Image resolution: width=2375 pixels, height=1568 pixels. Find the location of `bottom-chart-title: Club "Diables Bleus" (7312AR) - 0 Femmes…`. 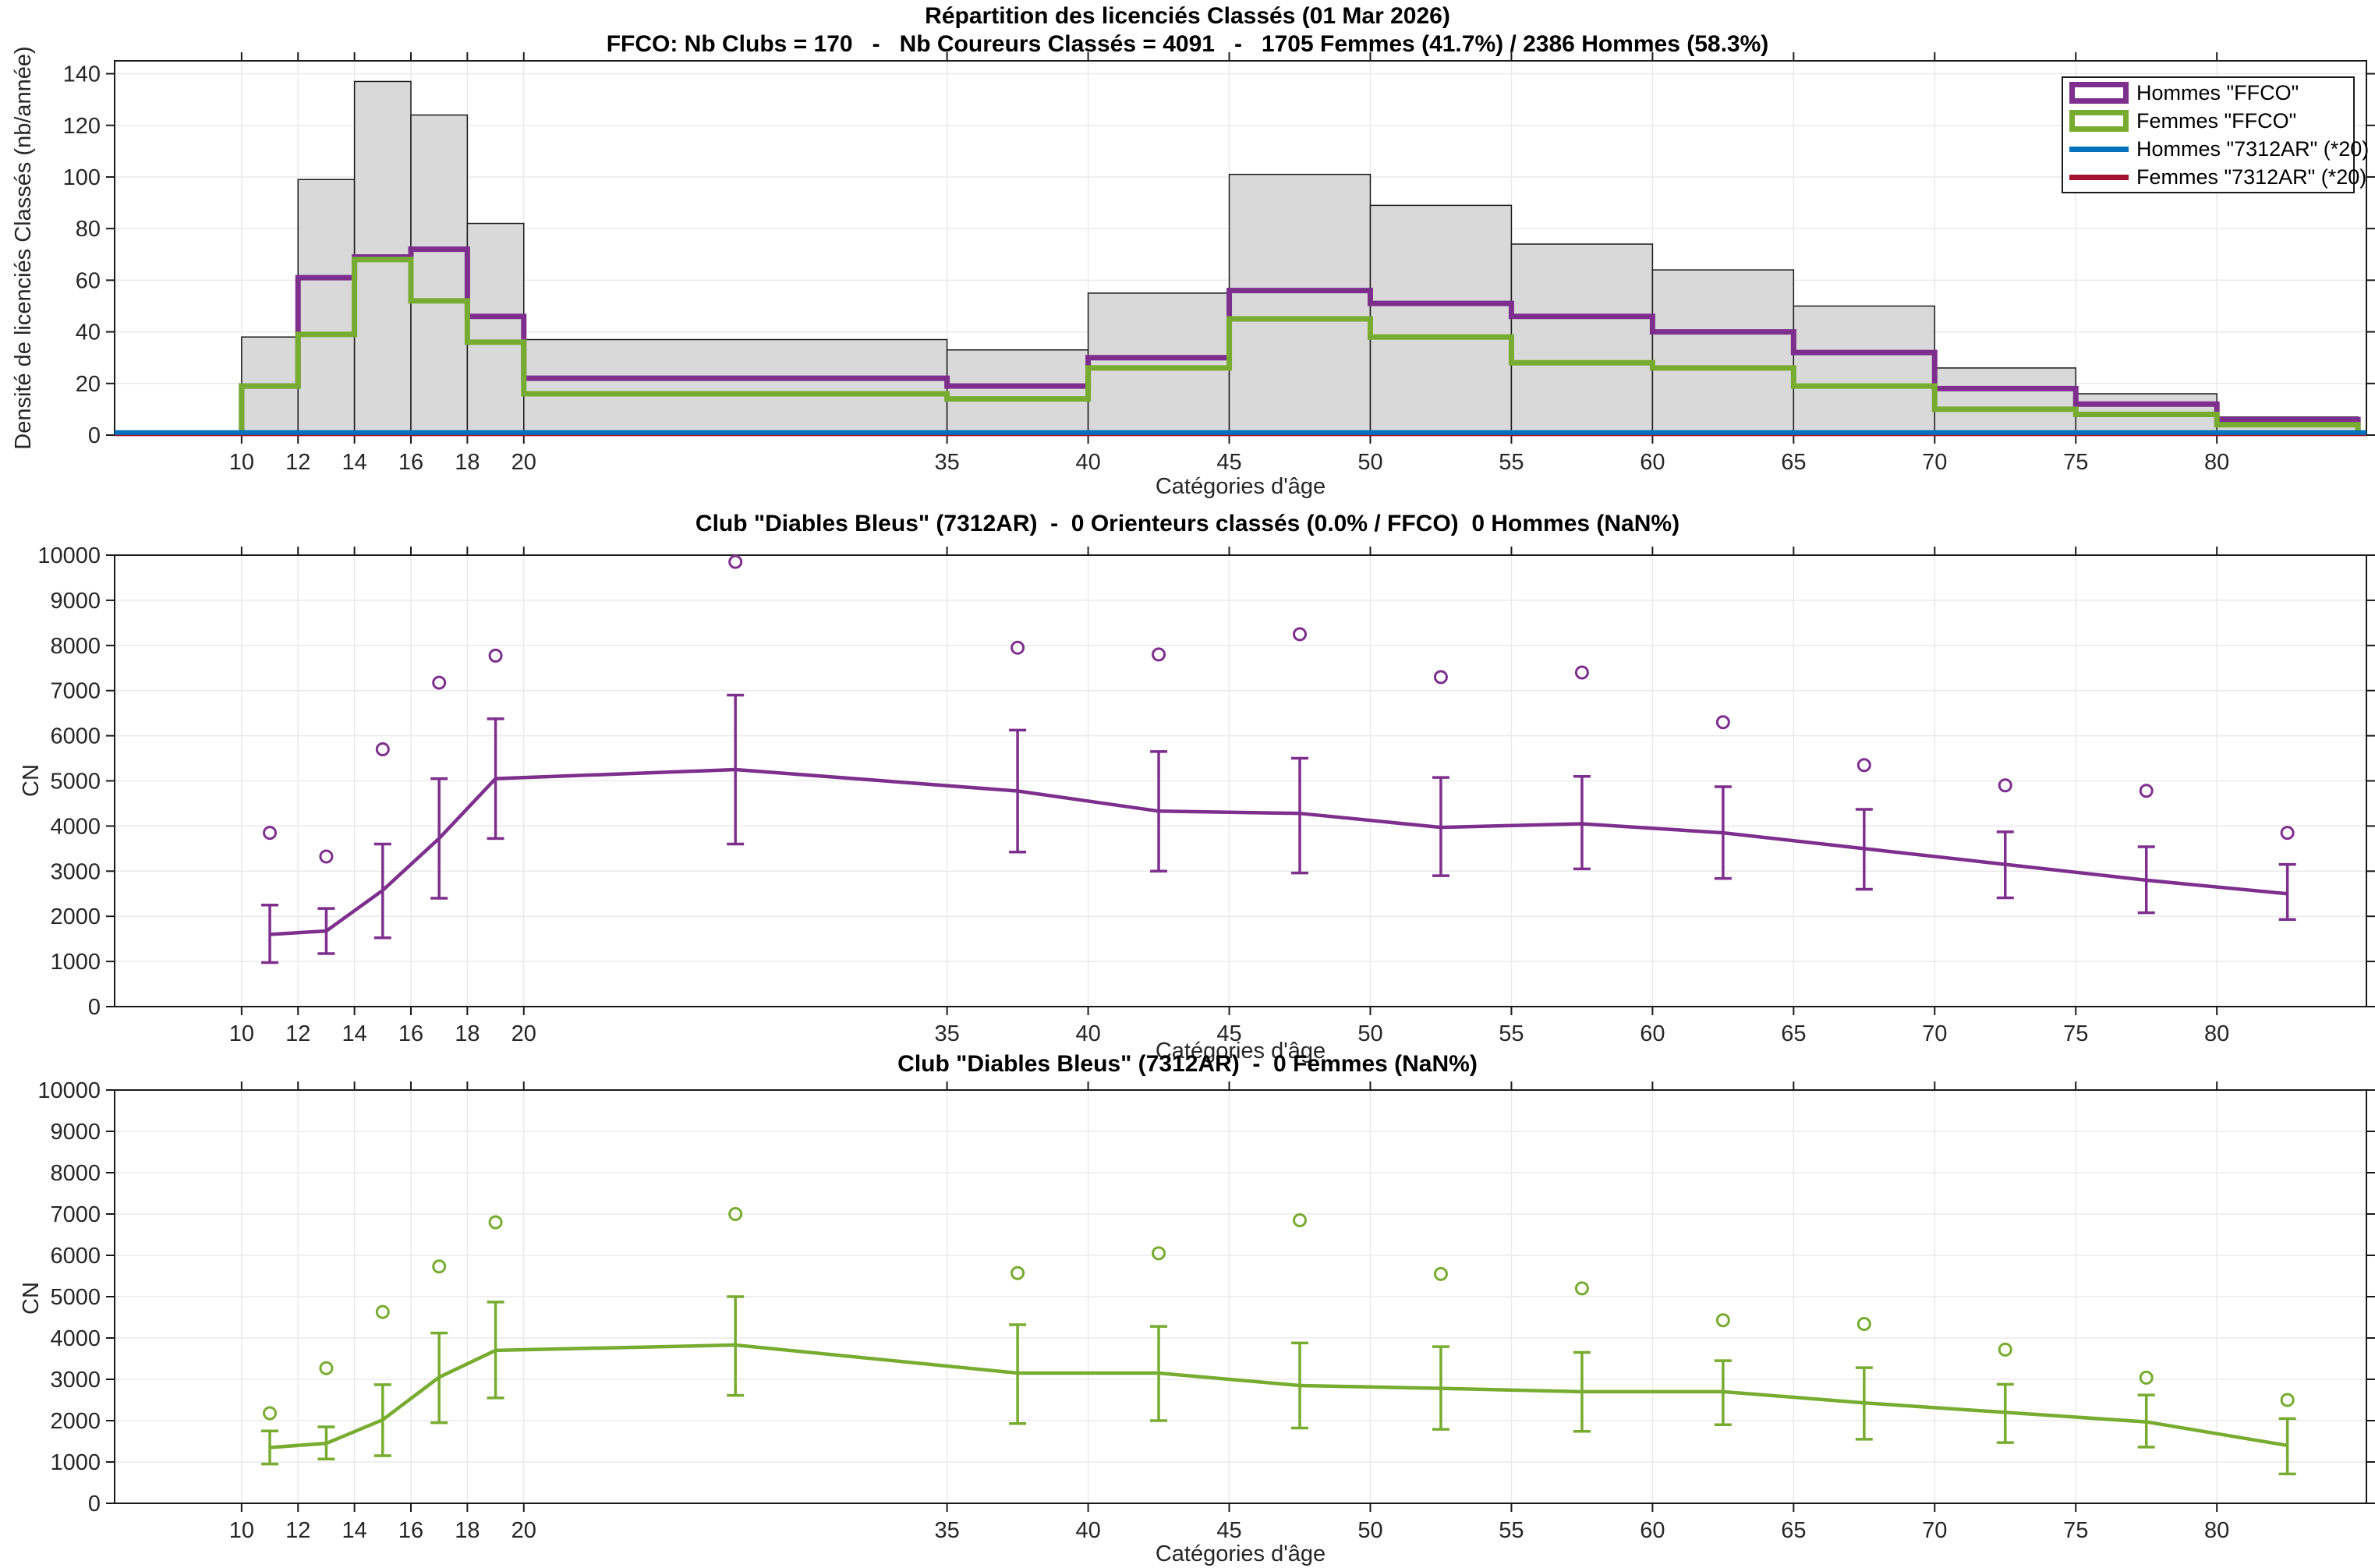

bottom-chart-title: Club "Diables Bleus" (7312AR) - 0 Femmes… is located at coordinates (1187, 1064).